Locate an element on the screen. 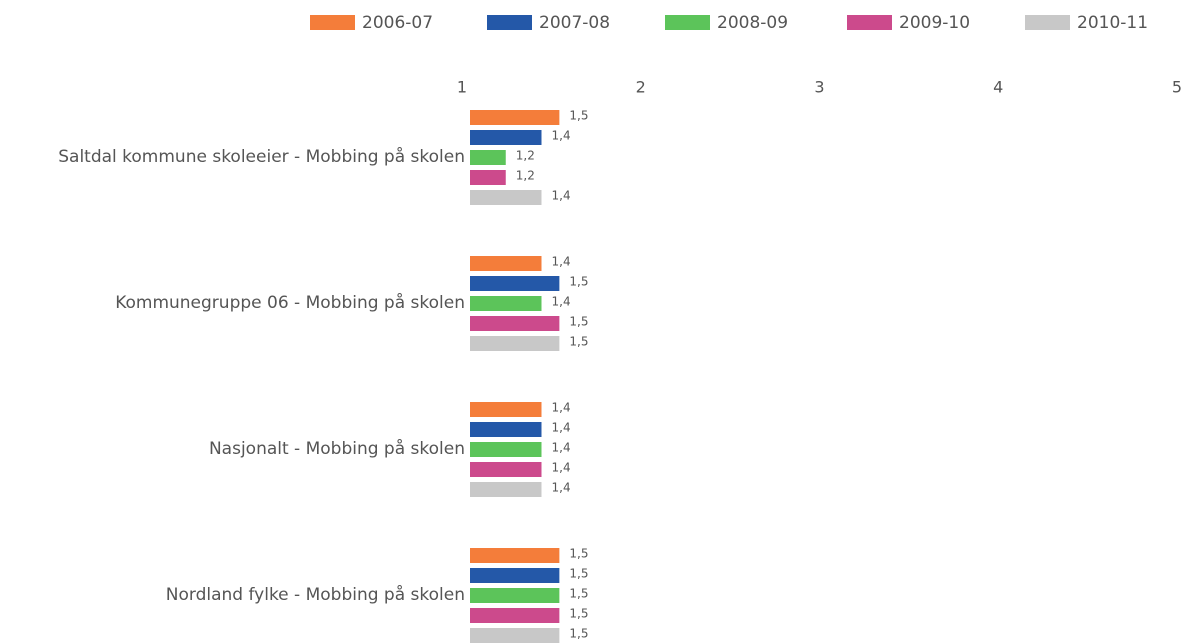 The height and width of the screenshot is (643, 1200). x-tick-label: 2 is located at coordinates (641, 87).